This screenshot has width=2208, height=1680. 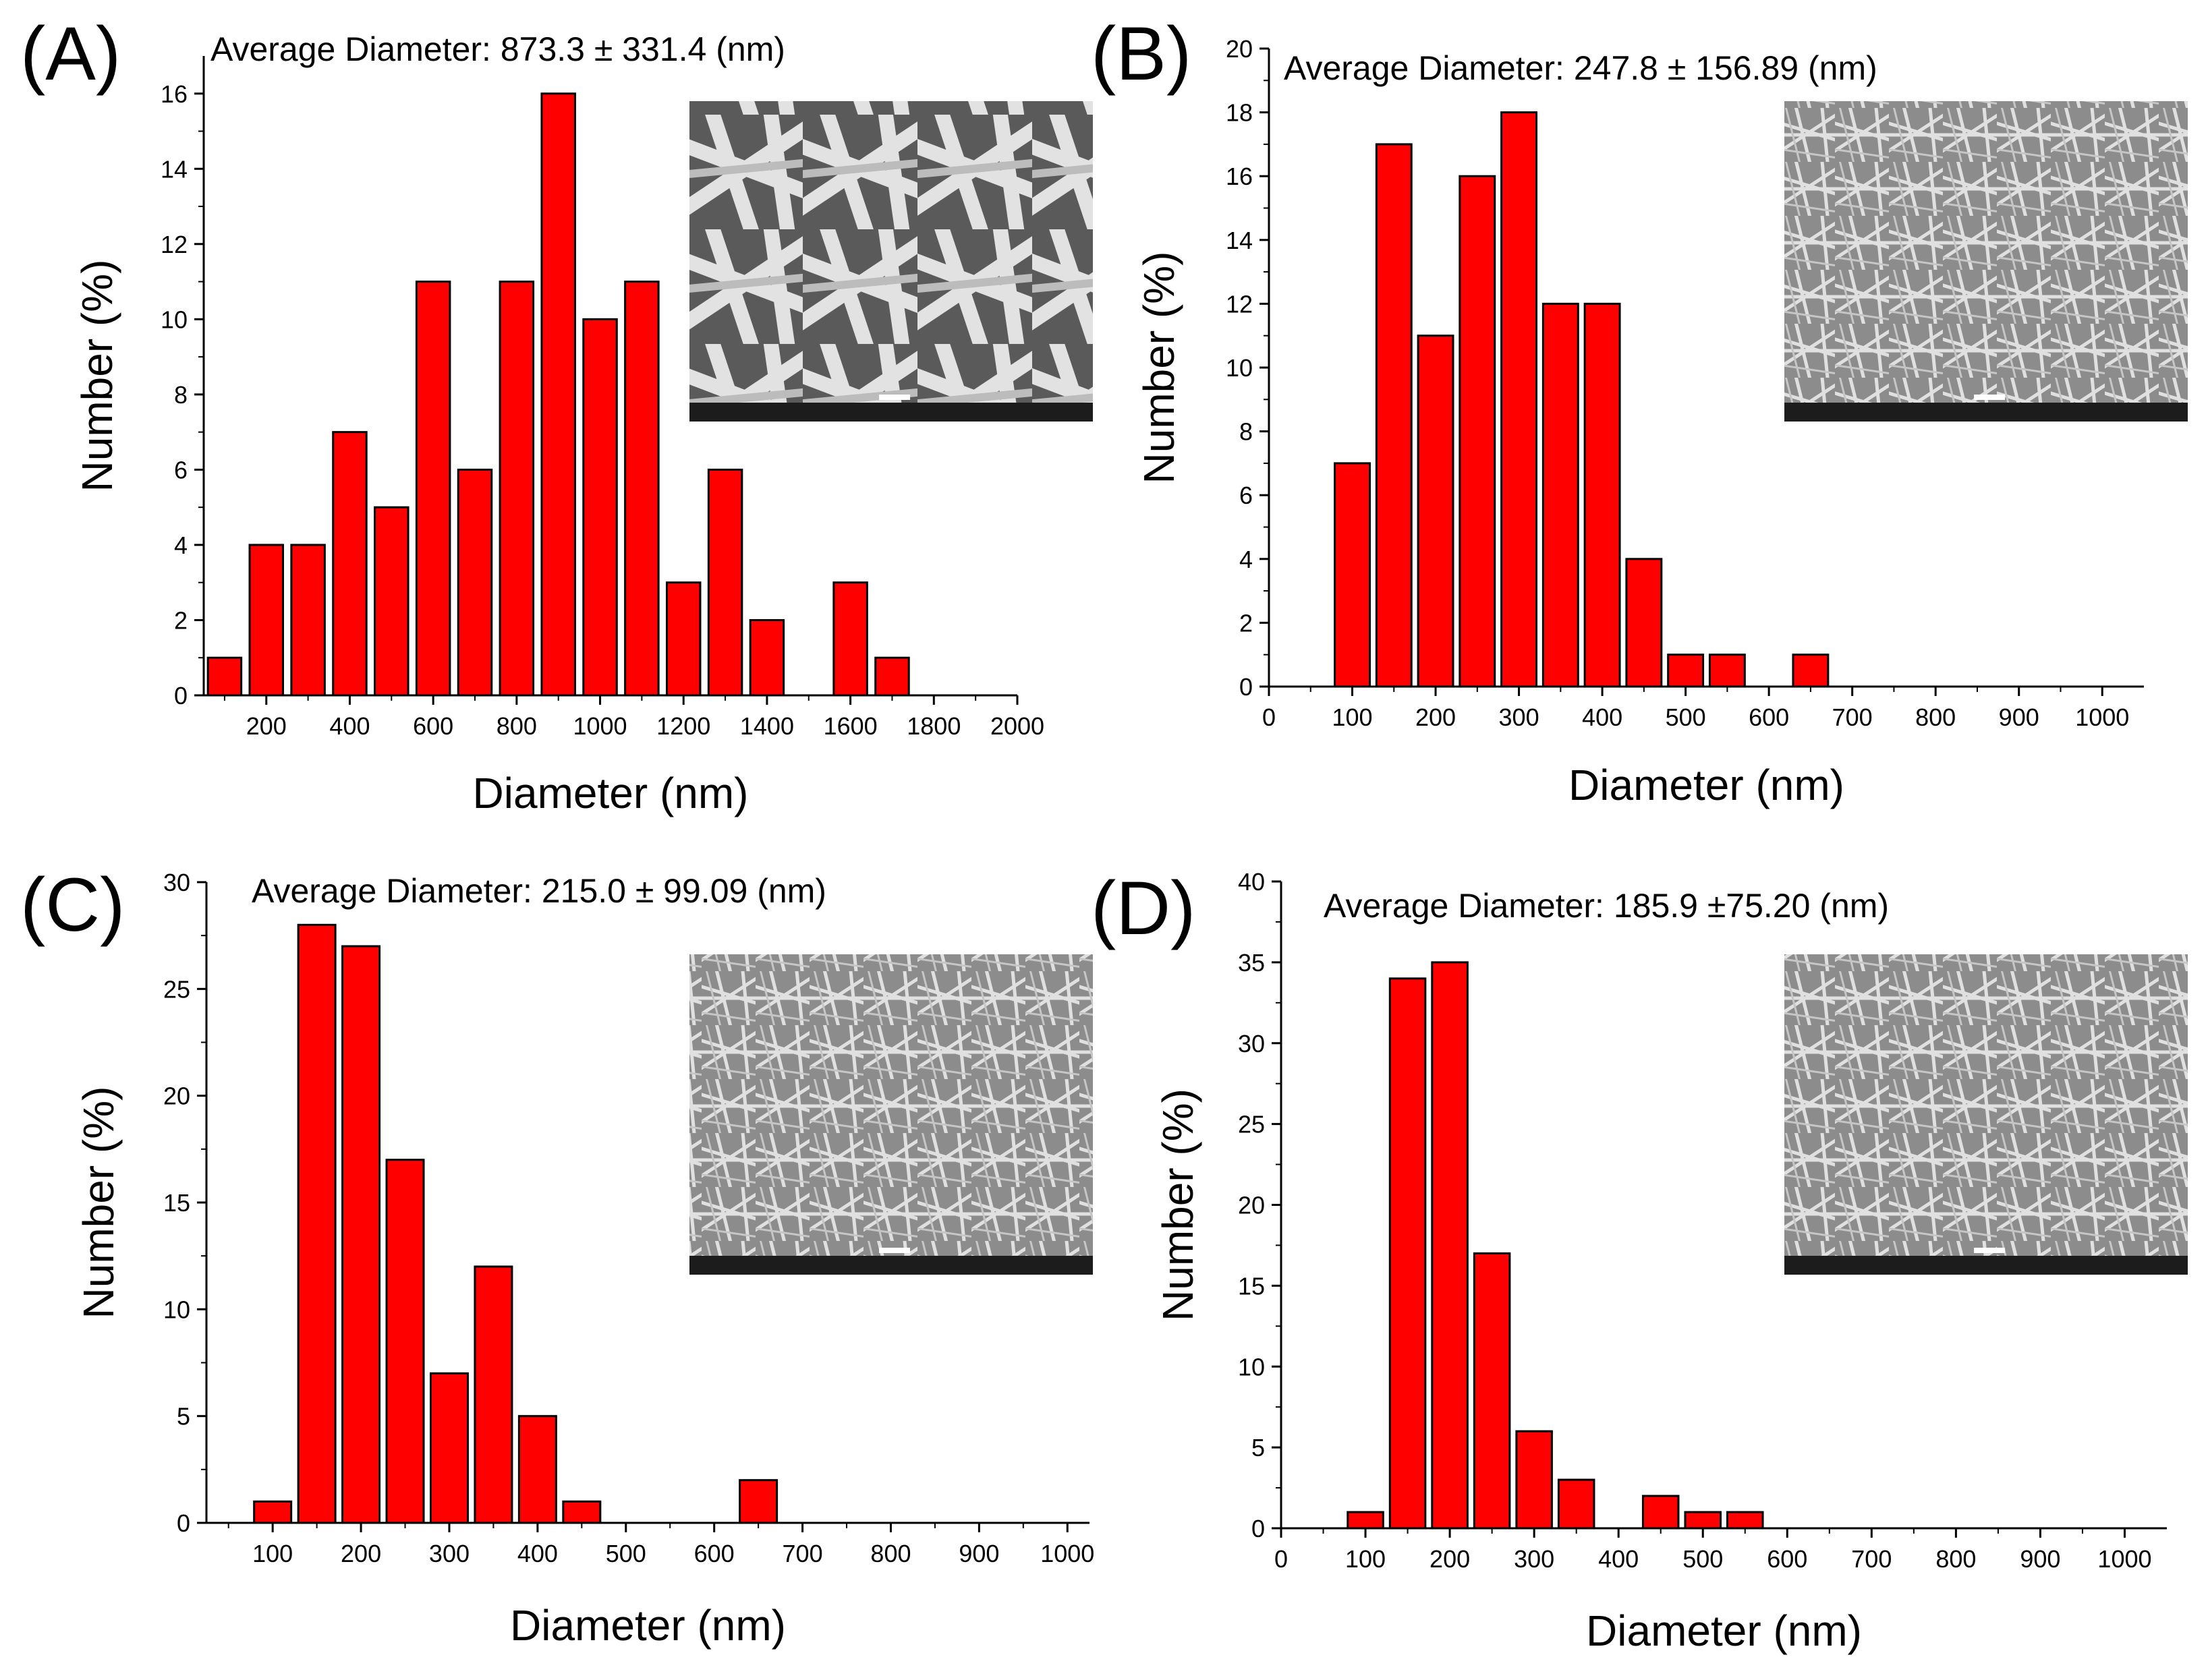 What do you see at coordinates (1281, 1559) in the screenshot?
I see `x-tick-label: 0` at bounding box center [1281, 1559].